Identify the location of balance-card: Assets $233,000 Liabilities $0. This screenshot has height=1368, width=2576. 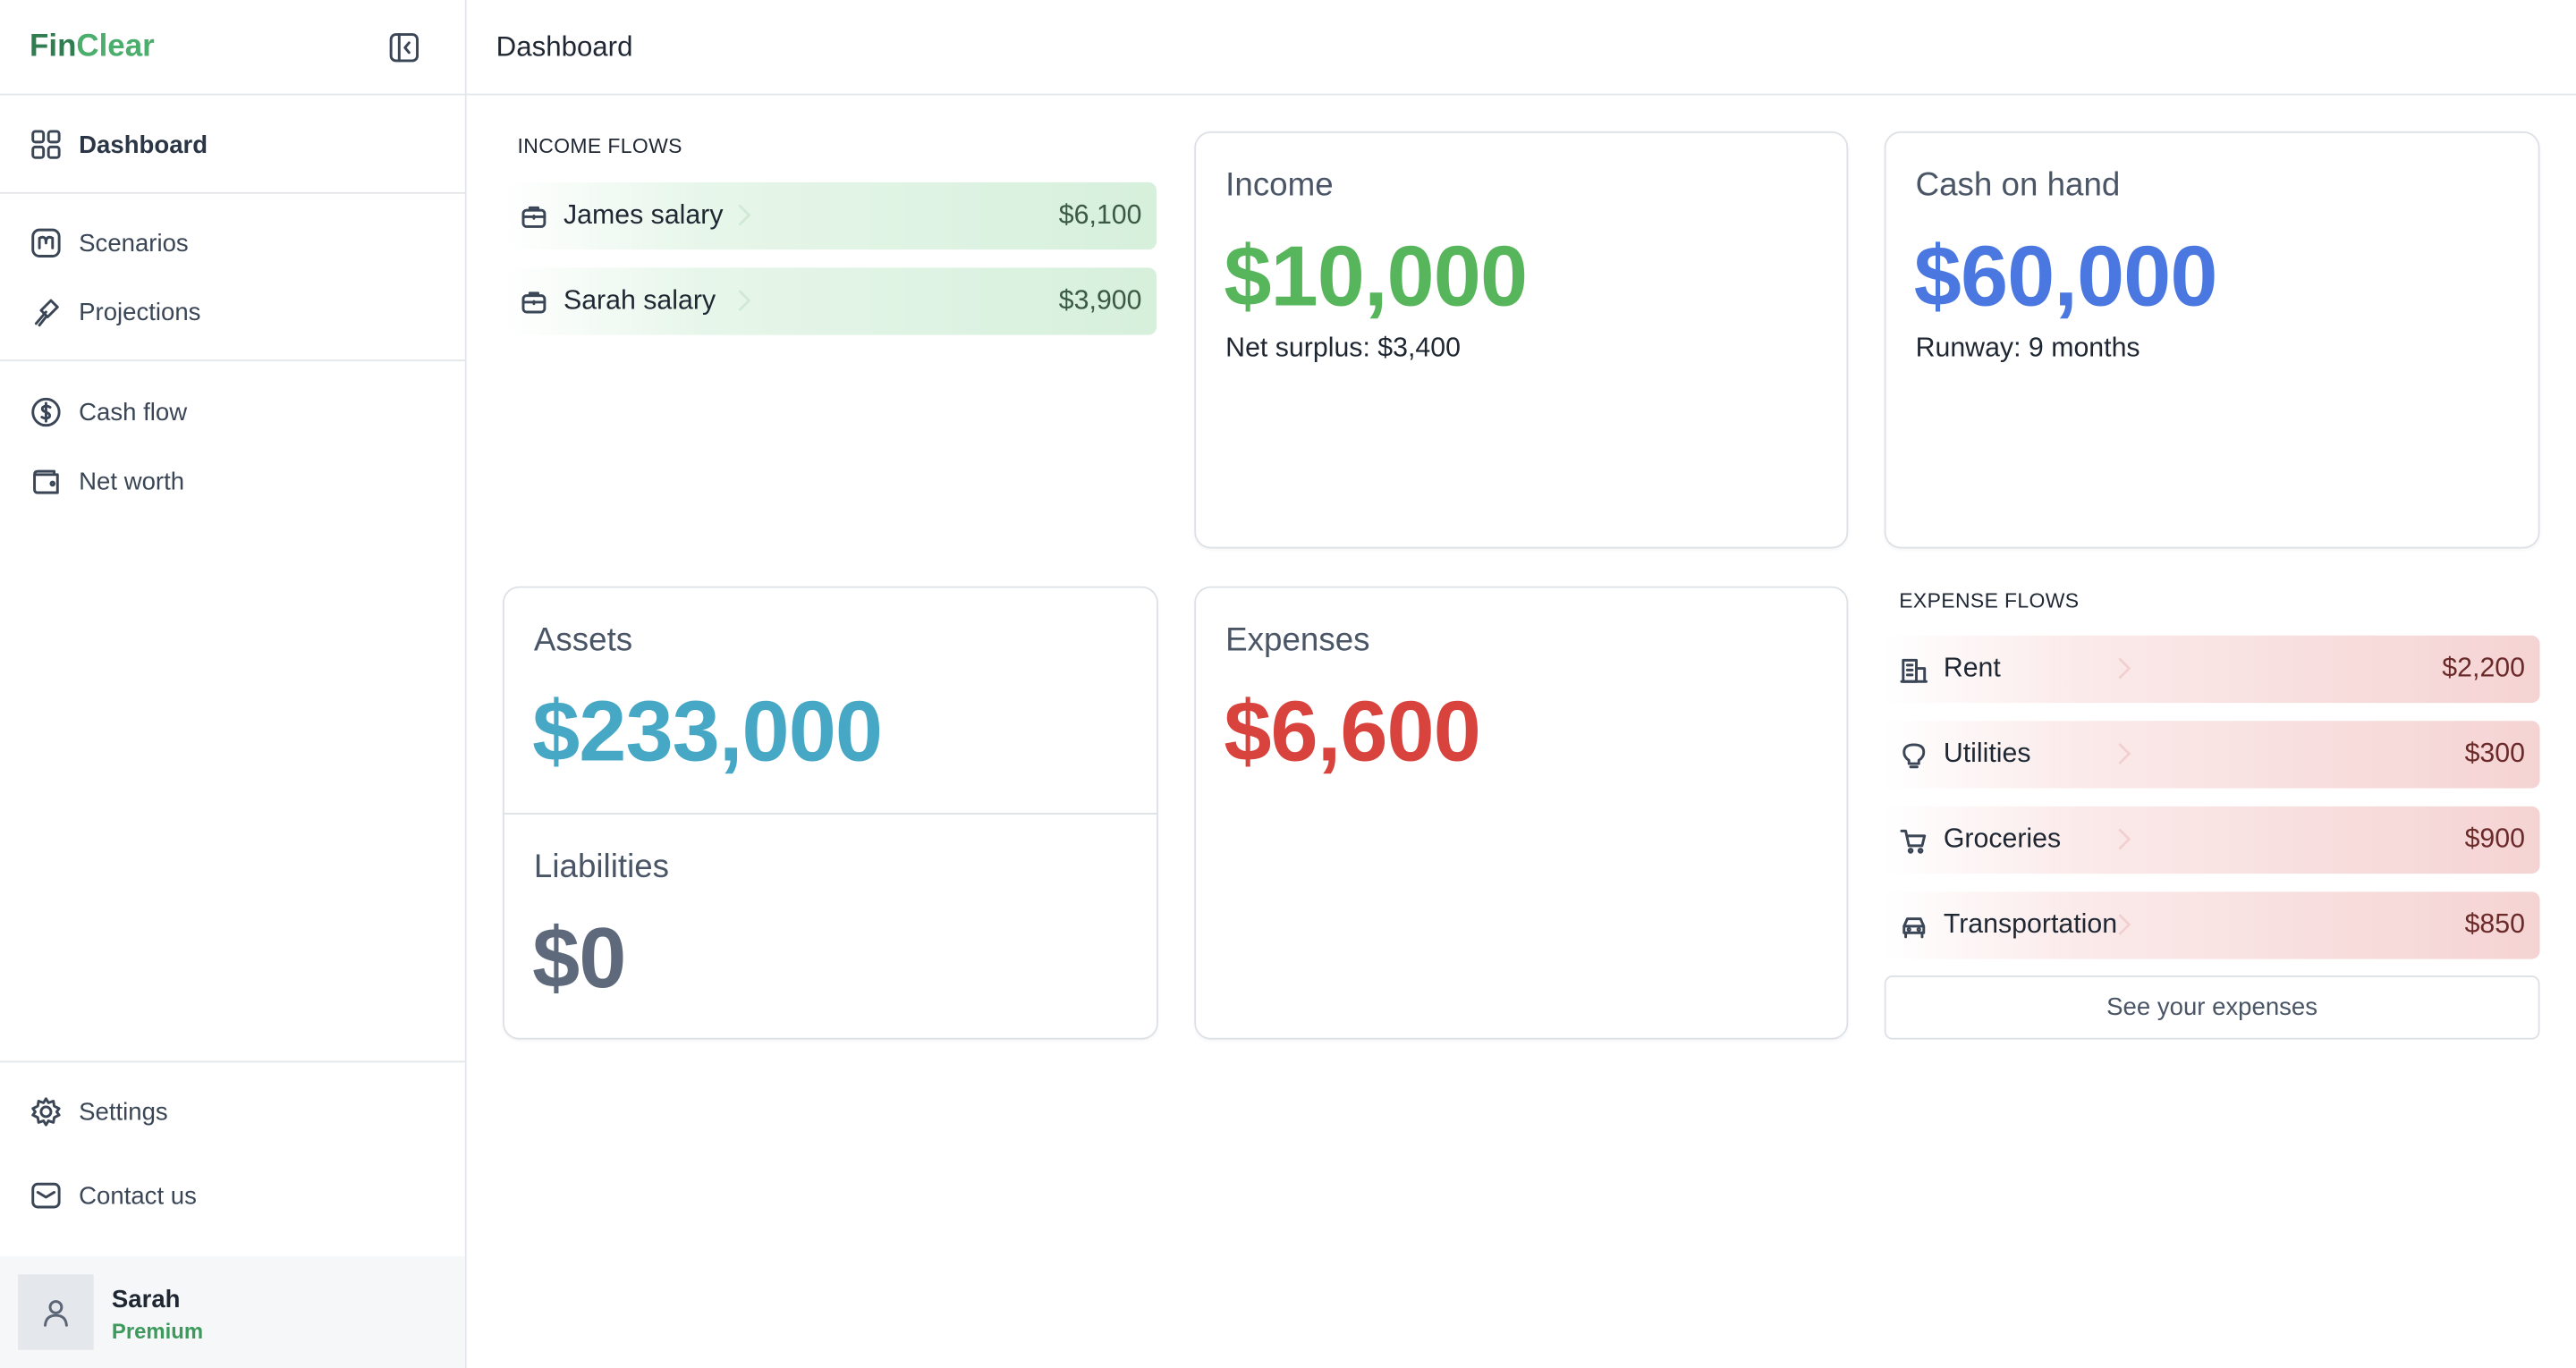
(830, 813).